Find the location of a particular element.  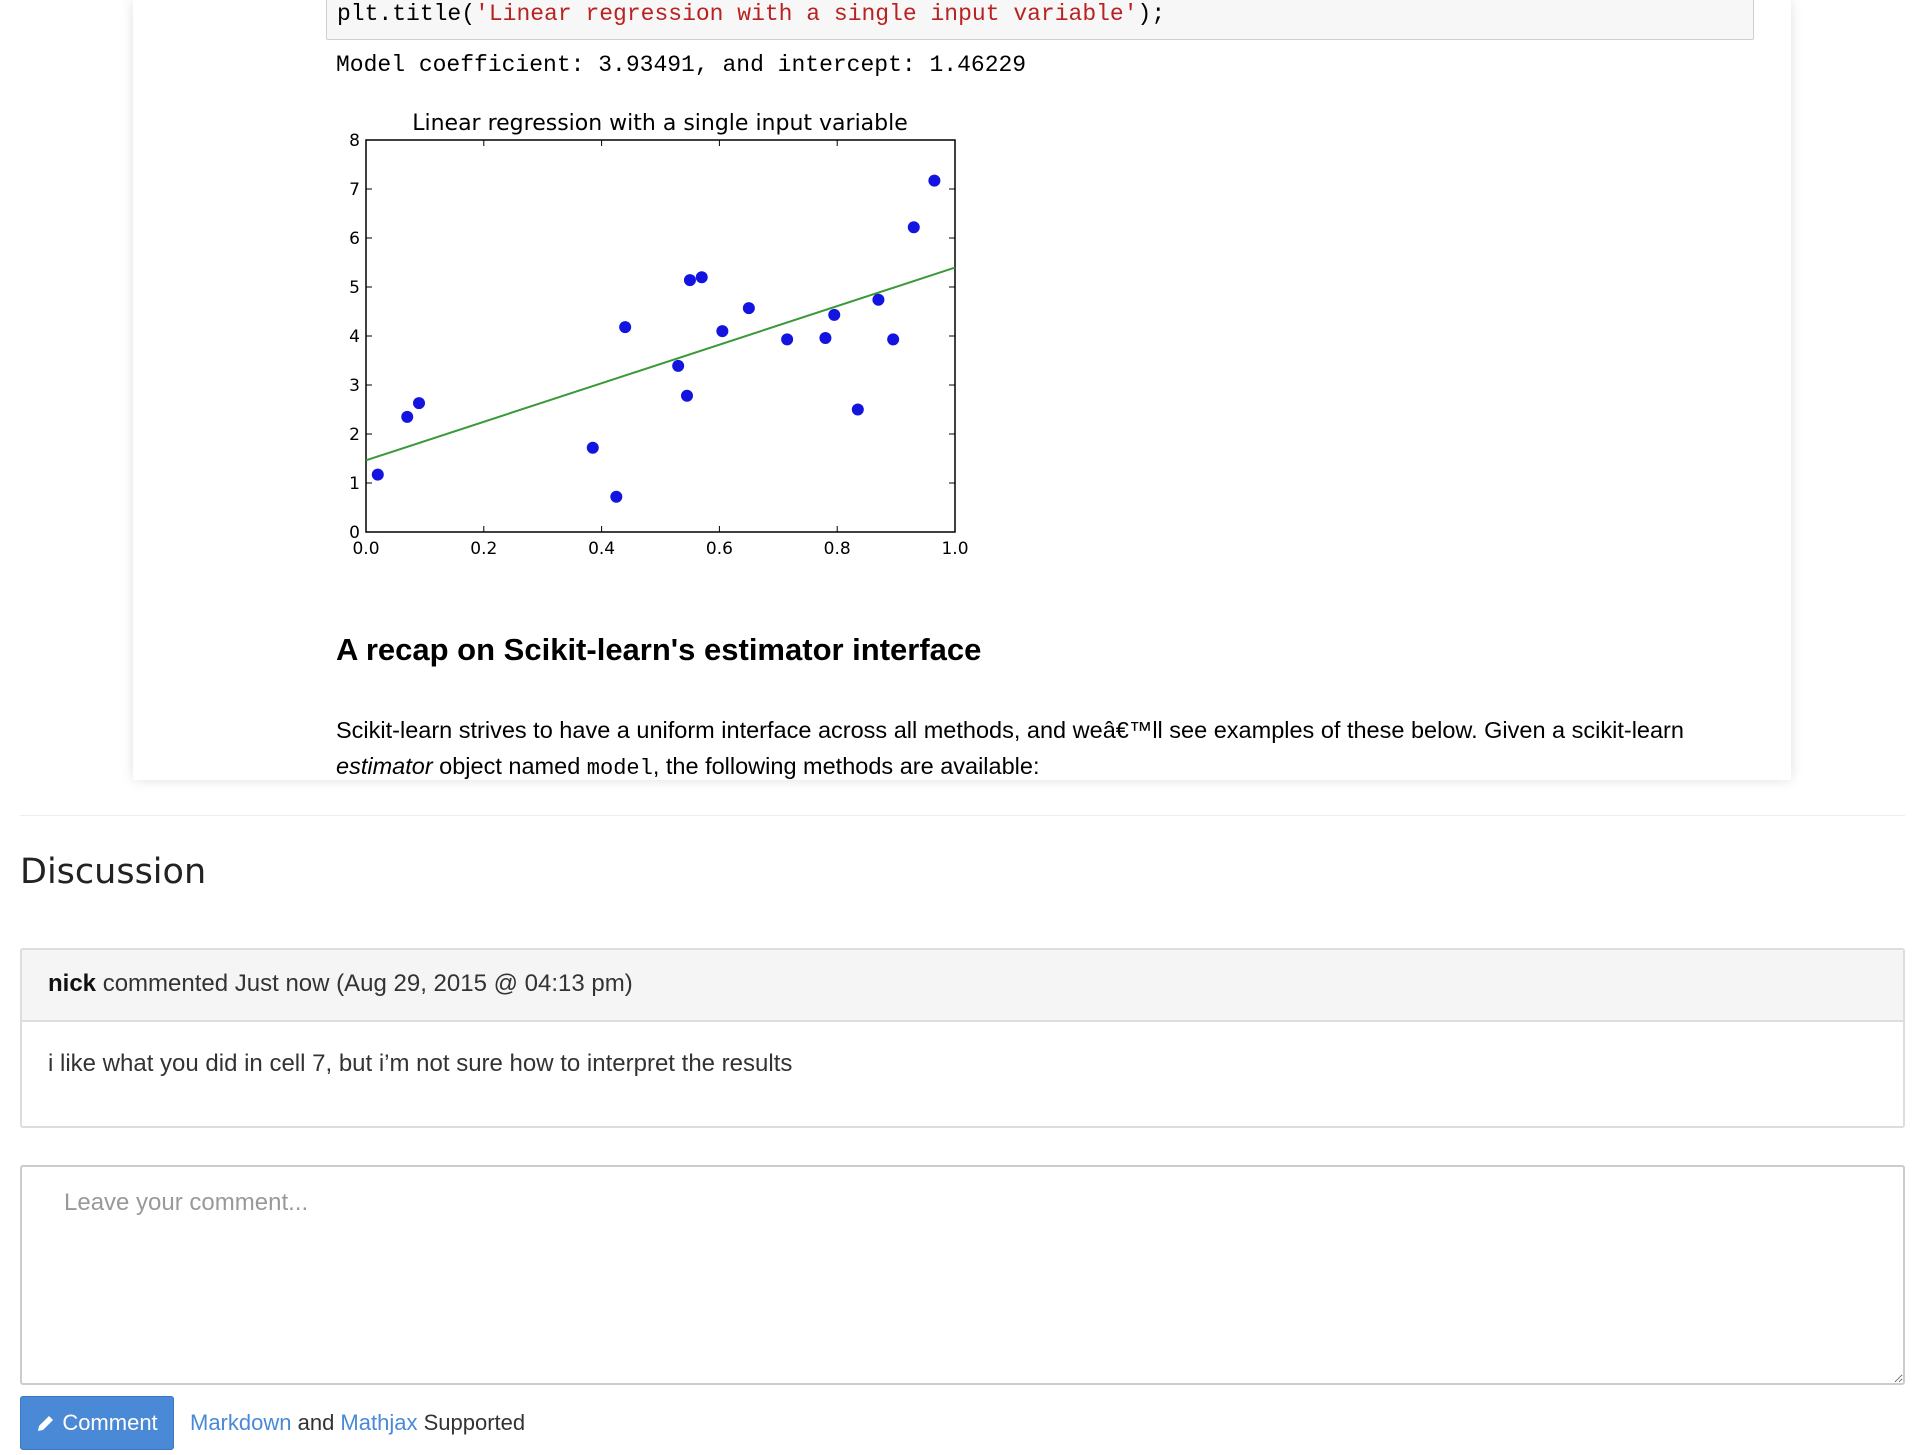

divider is located at coordinates (962, 815).